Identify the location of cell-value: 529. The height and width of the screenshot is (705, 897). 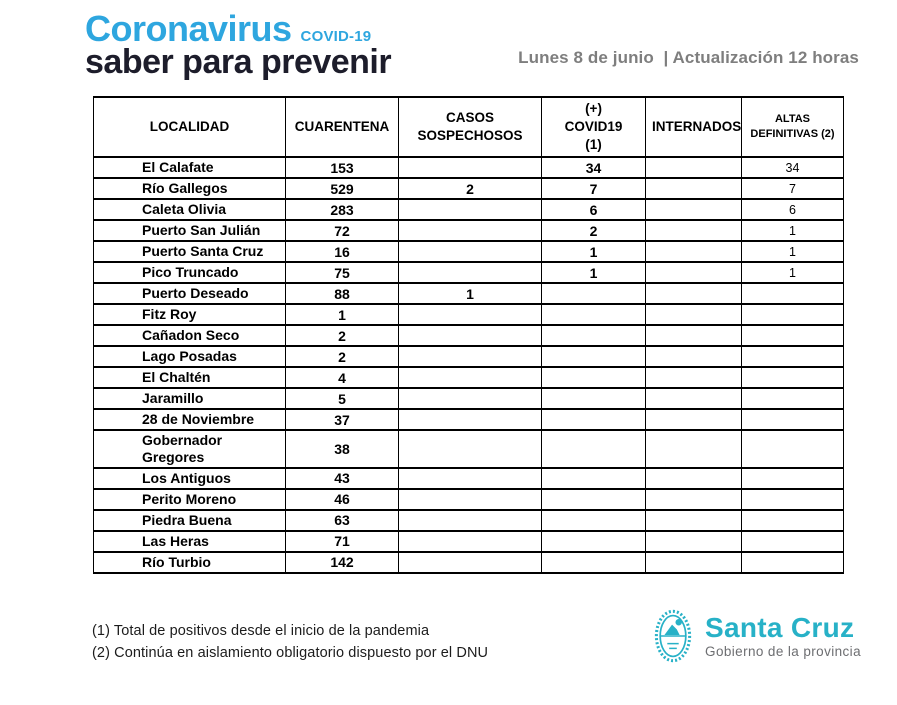
(342, 188).